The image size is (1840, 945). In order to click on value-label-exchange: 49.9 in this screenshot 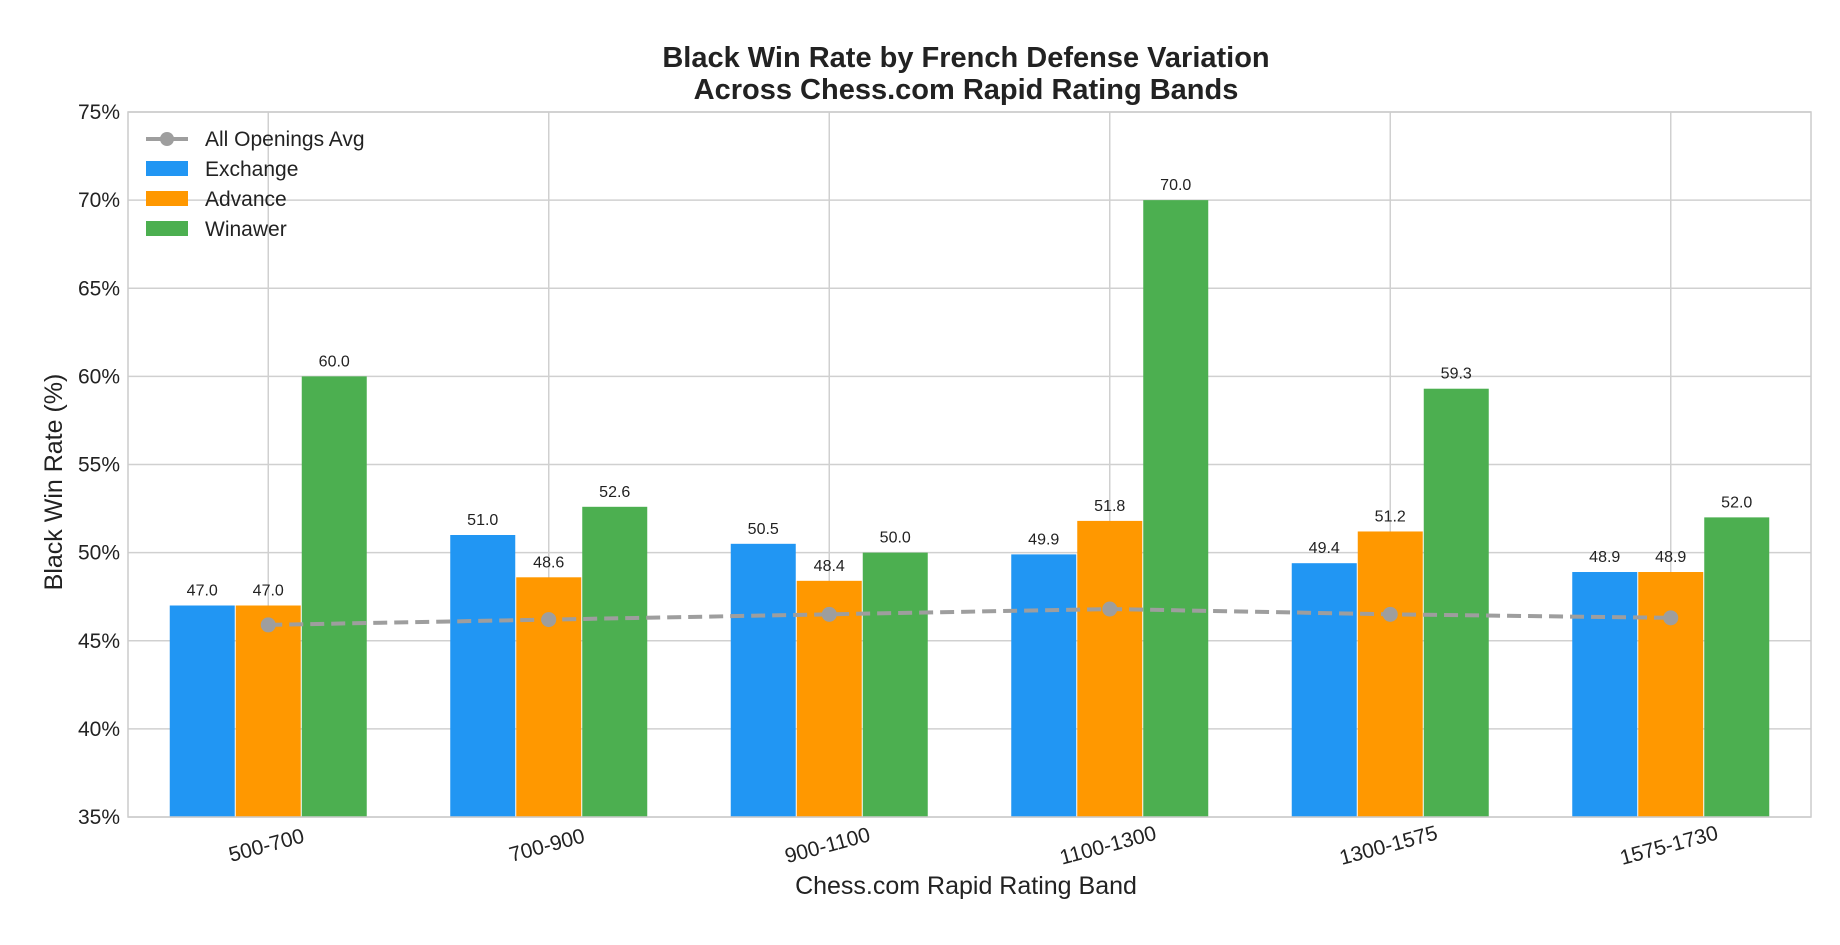, I will do `click(1043, 539)`.